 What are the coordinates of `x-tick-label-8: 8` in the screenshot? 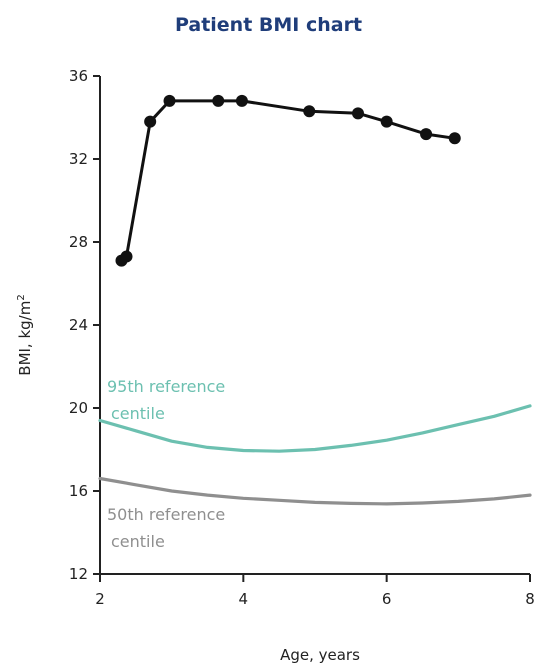 It's located at (530, 599).